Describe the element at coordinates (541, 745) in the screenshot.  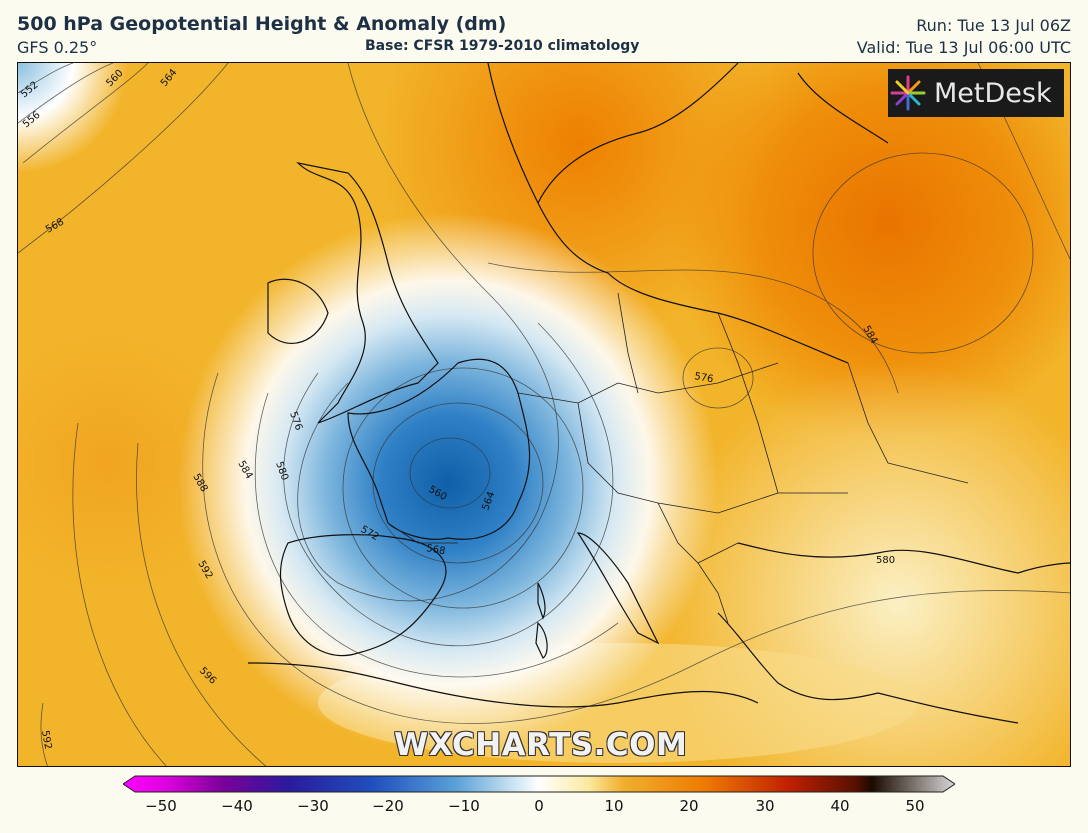
I see `watermark: WXCHARTS.COM` at that location.